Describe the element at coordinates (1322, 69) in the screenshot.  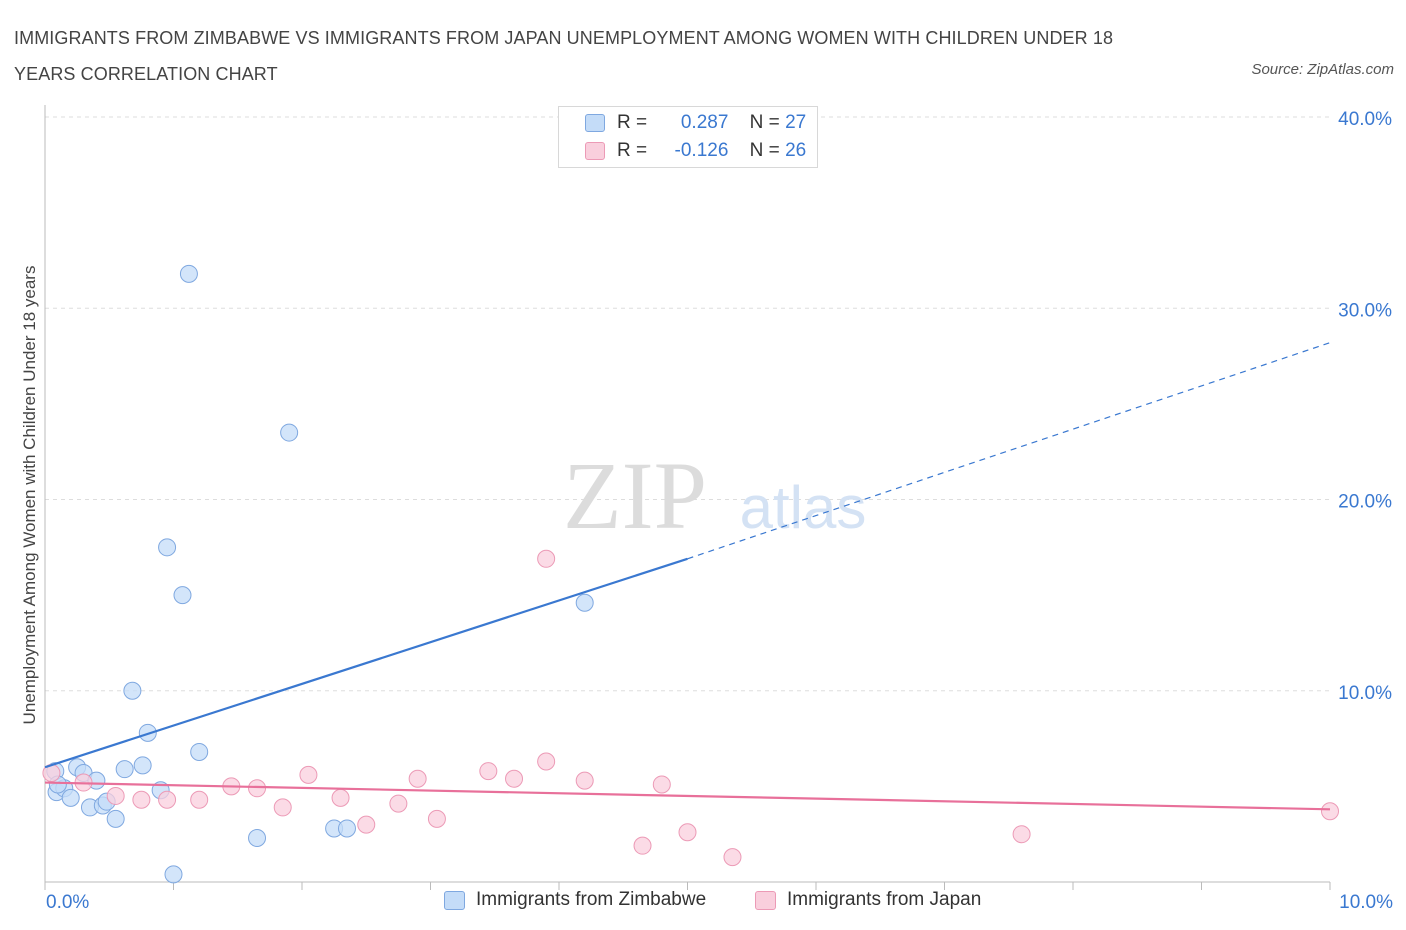
I see `source-label: Source: ZipAtlas.com` at that location.